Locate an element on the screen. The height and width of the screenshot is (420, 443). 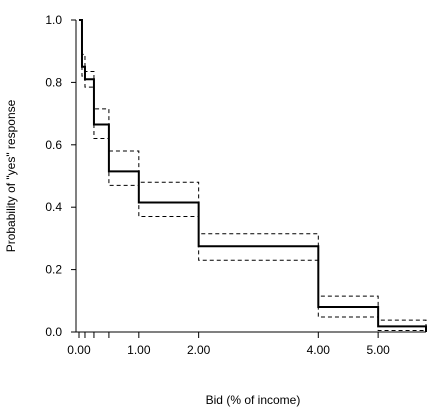
x-tick-label-5: 2.00 is located at coordinates (199, 350).